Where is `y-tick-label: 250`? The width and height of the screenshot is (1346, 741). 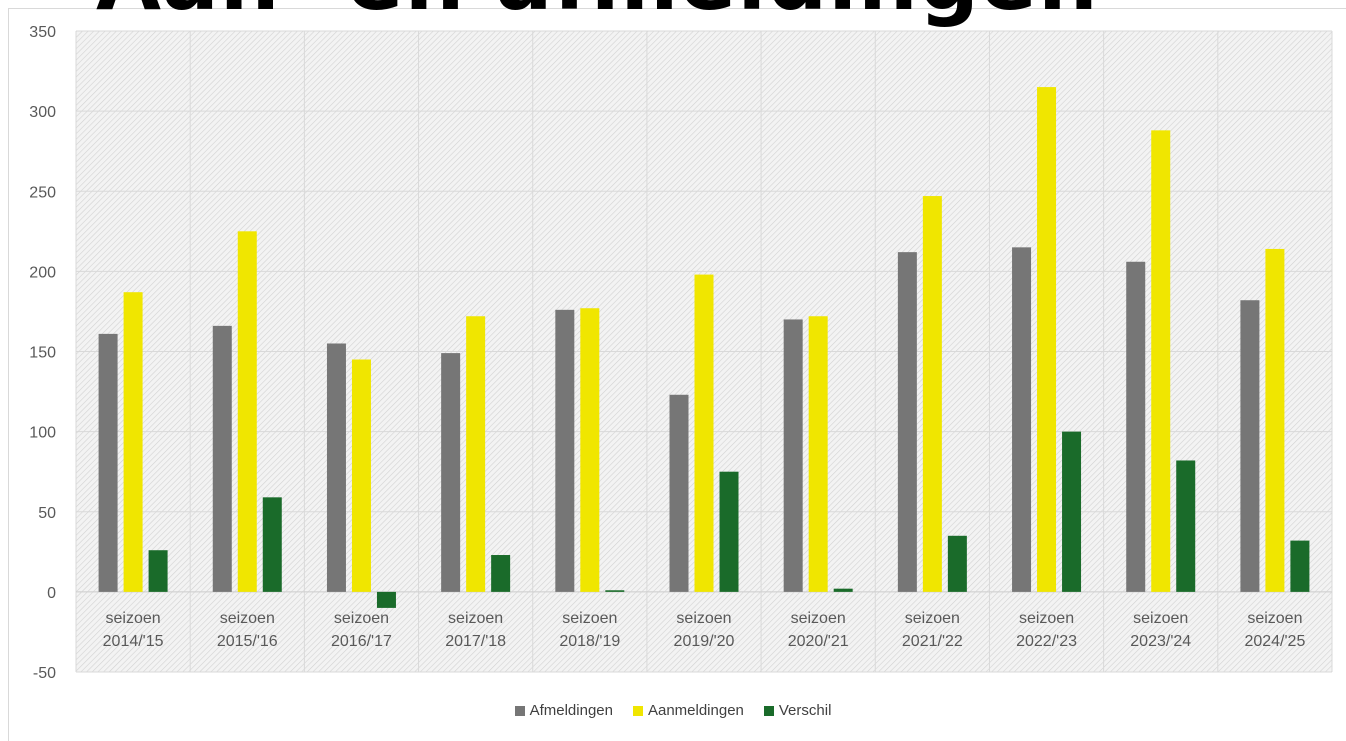 y-tick-label: 250 is located at coordinates (42, 192).